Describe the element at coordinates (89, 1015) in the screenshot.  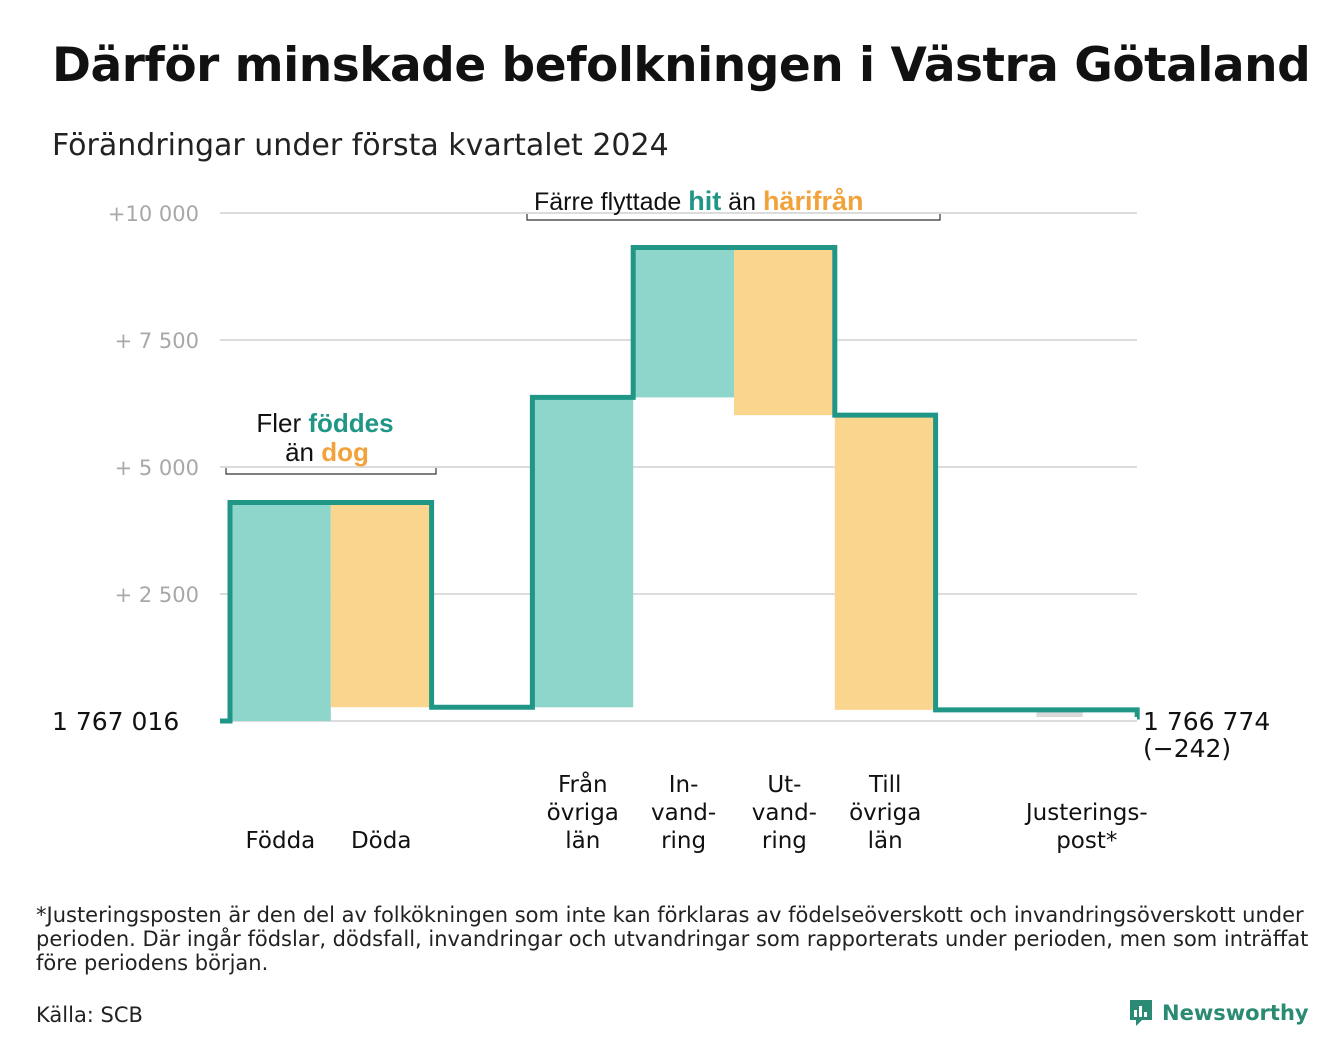
I see `source-label: Källa: SCB` at that location.